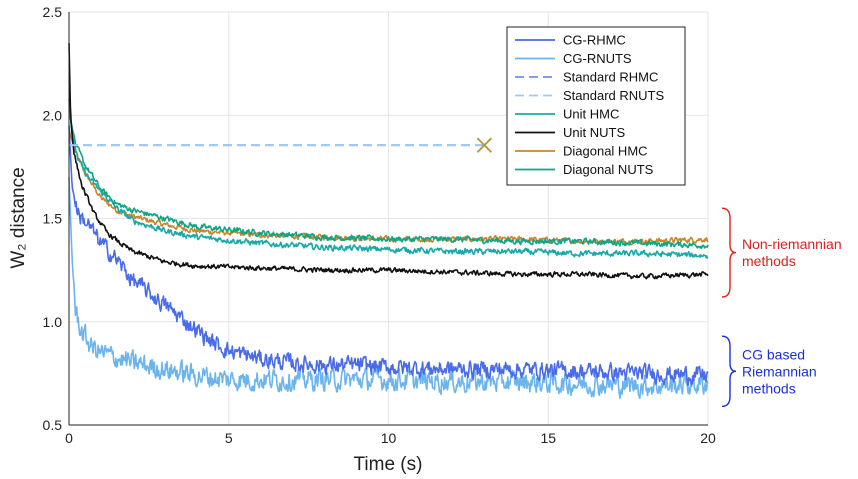  Describe the element at coordinates (53, 12) in the screenshot. I see `y-tick-label: 2.5` at that location.